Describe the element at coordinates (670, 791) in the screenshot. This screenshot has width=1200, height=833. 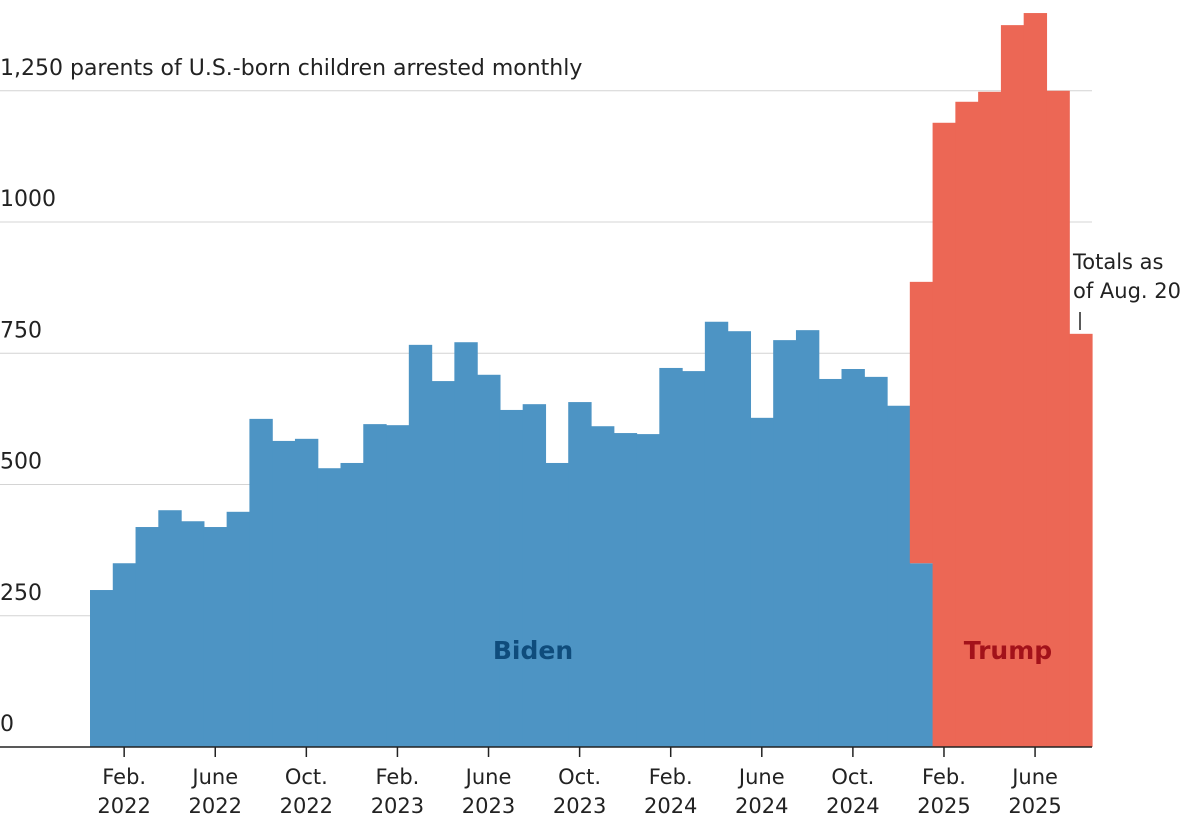
I see `x-tick-label: Feb. 2024` at that location.